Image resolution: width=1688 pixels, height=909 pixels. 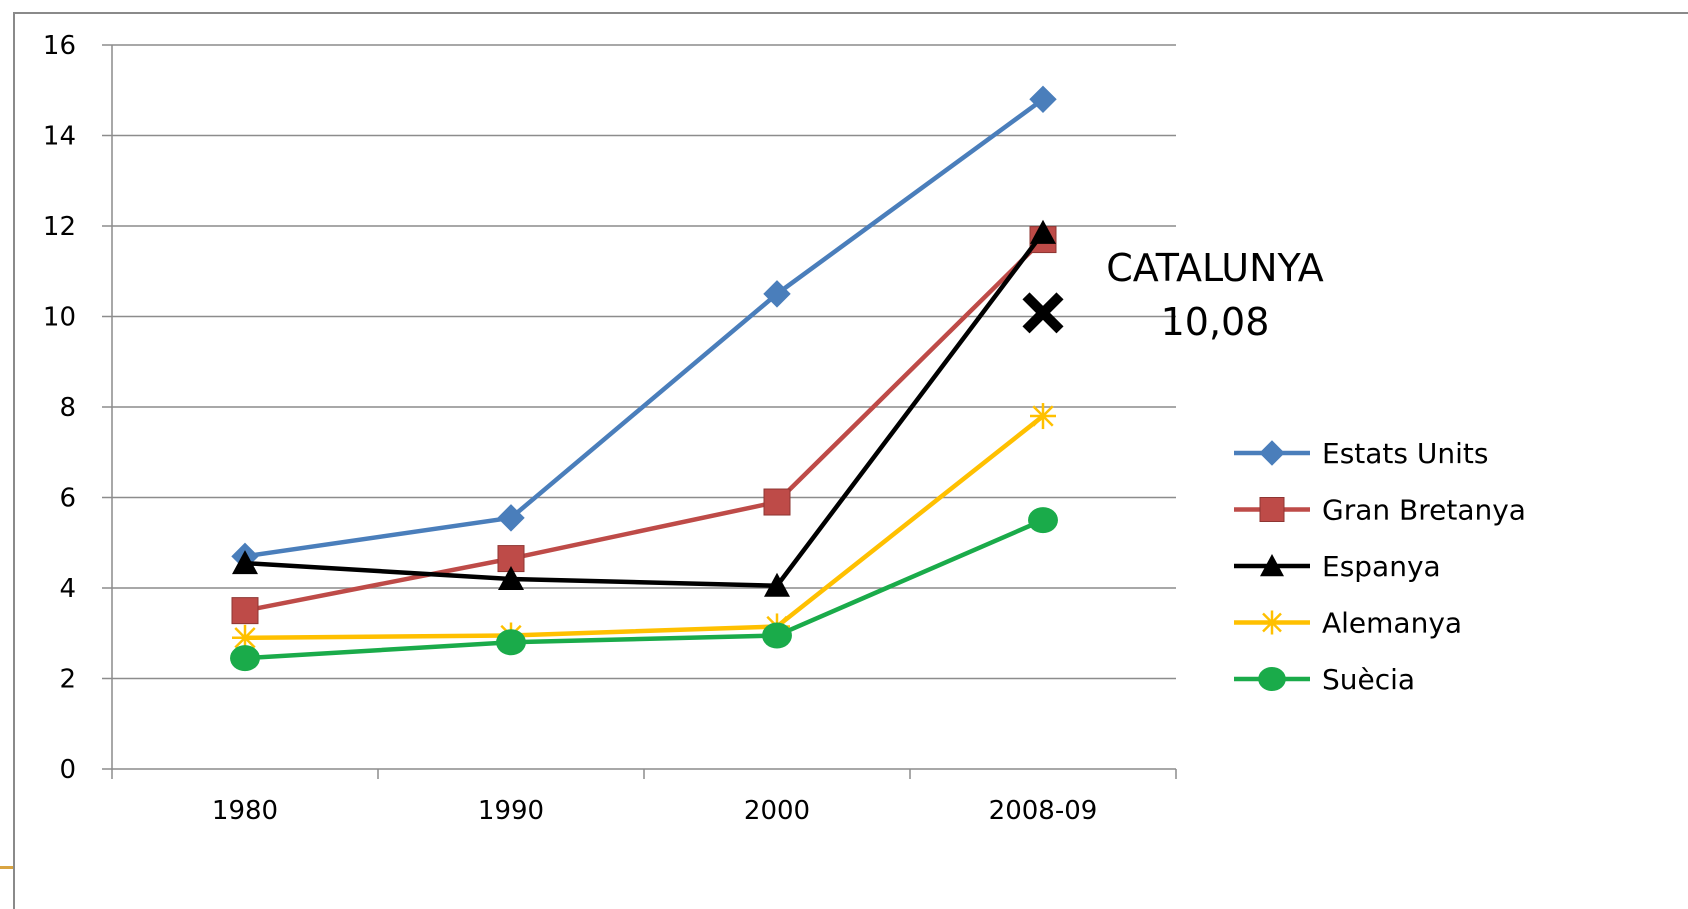 I want to click on y-tick-label: 4, so click(x=67, y=589).